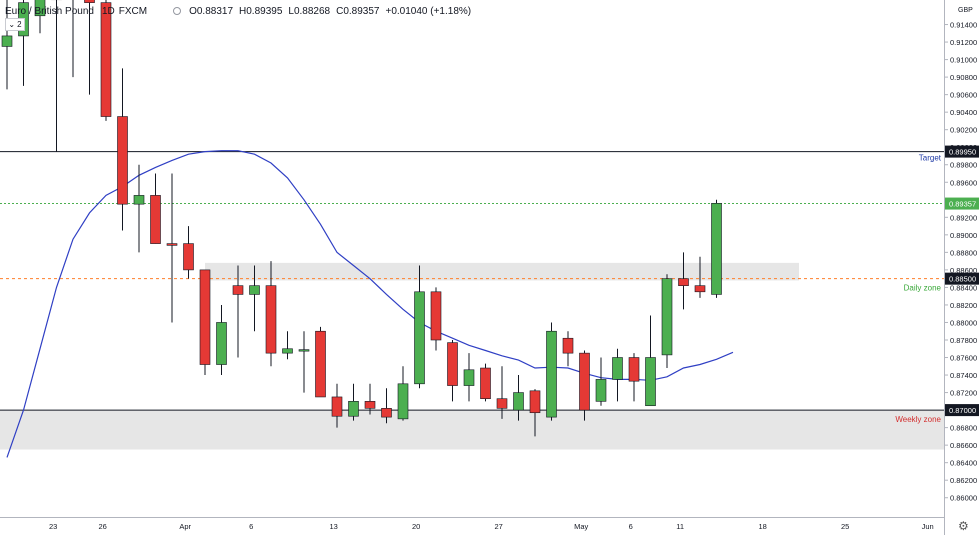 The image size is (980, 535). What do you see at coordinates (963, 42) in the screenshot?
I see `y-tick-label: 0.91200` at bounding box center [963, 42].